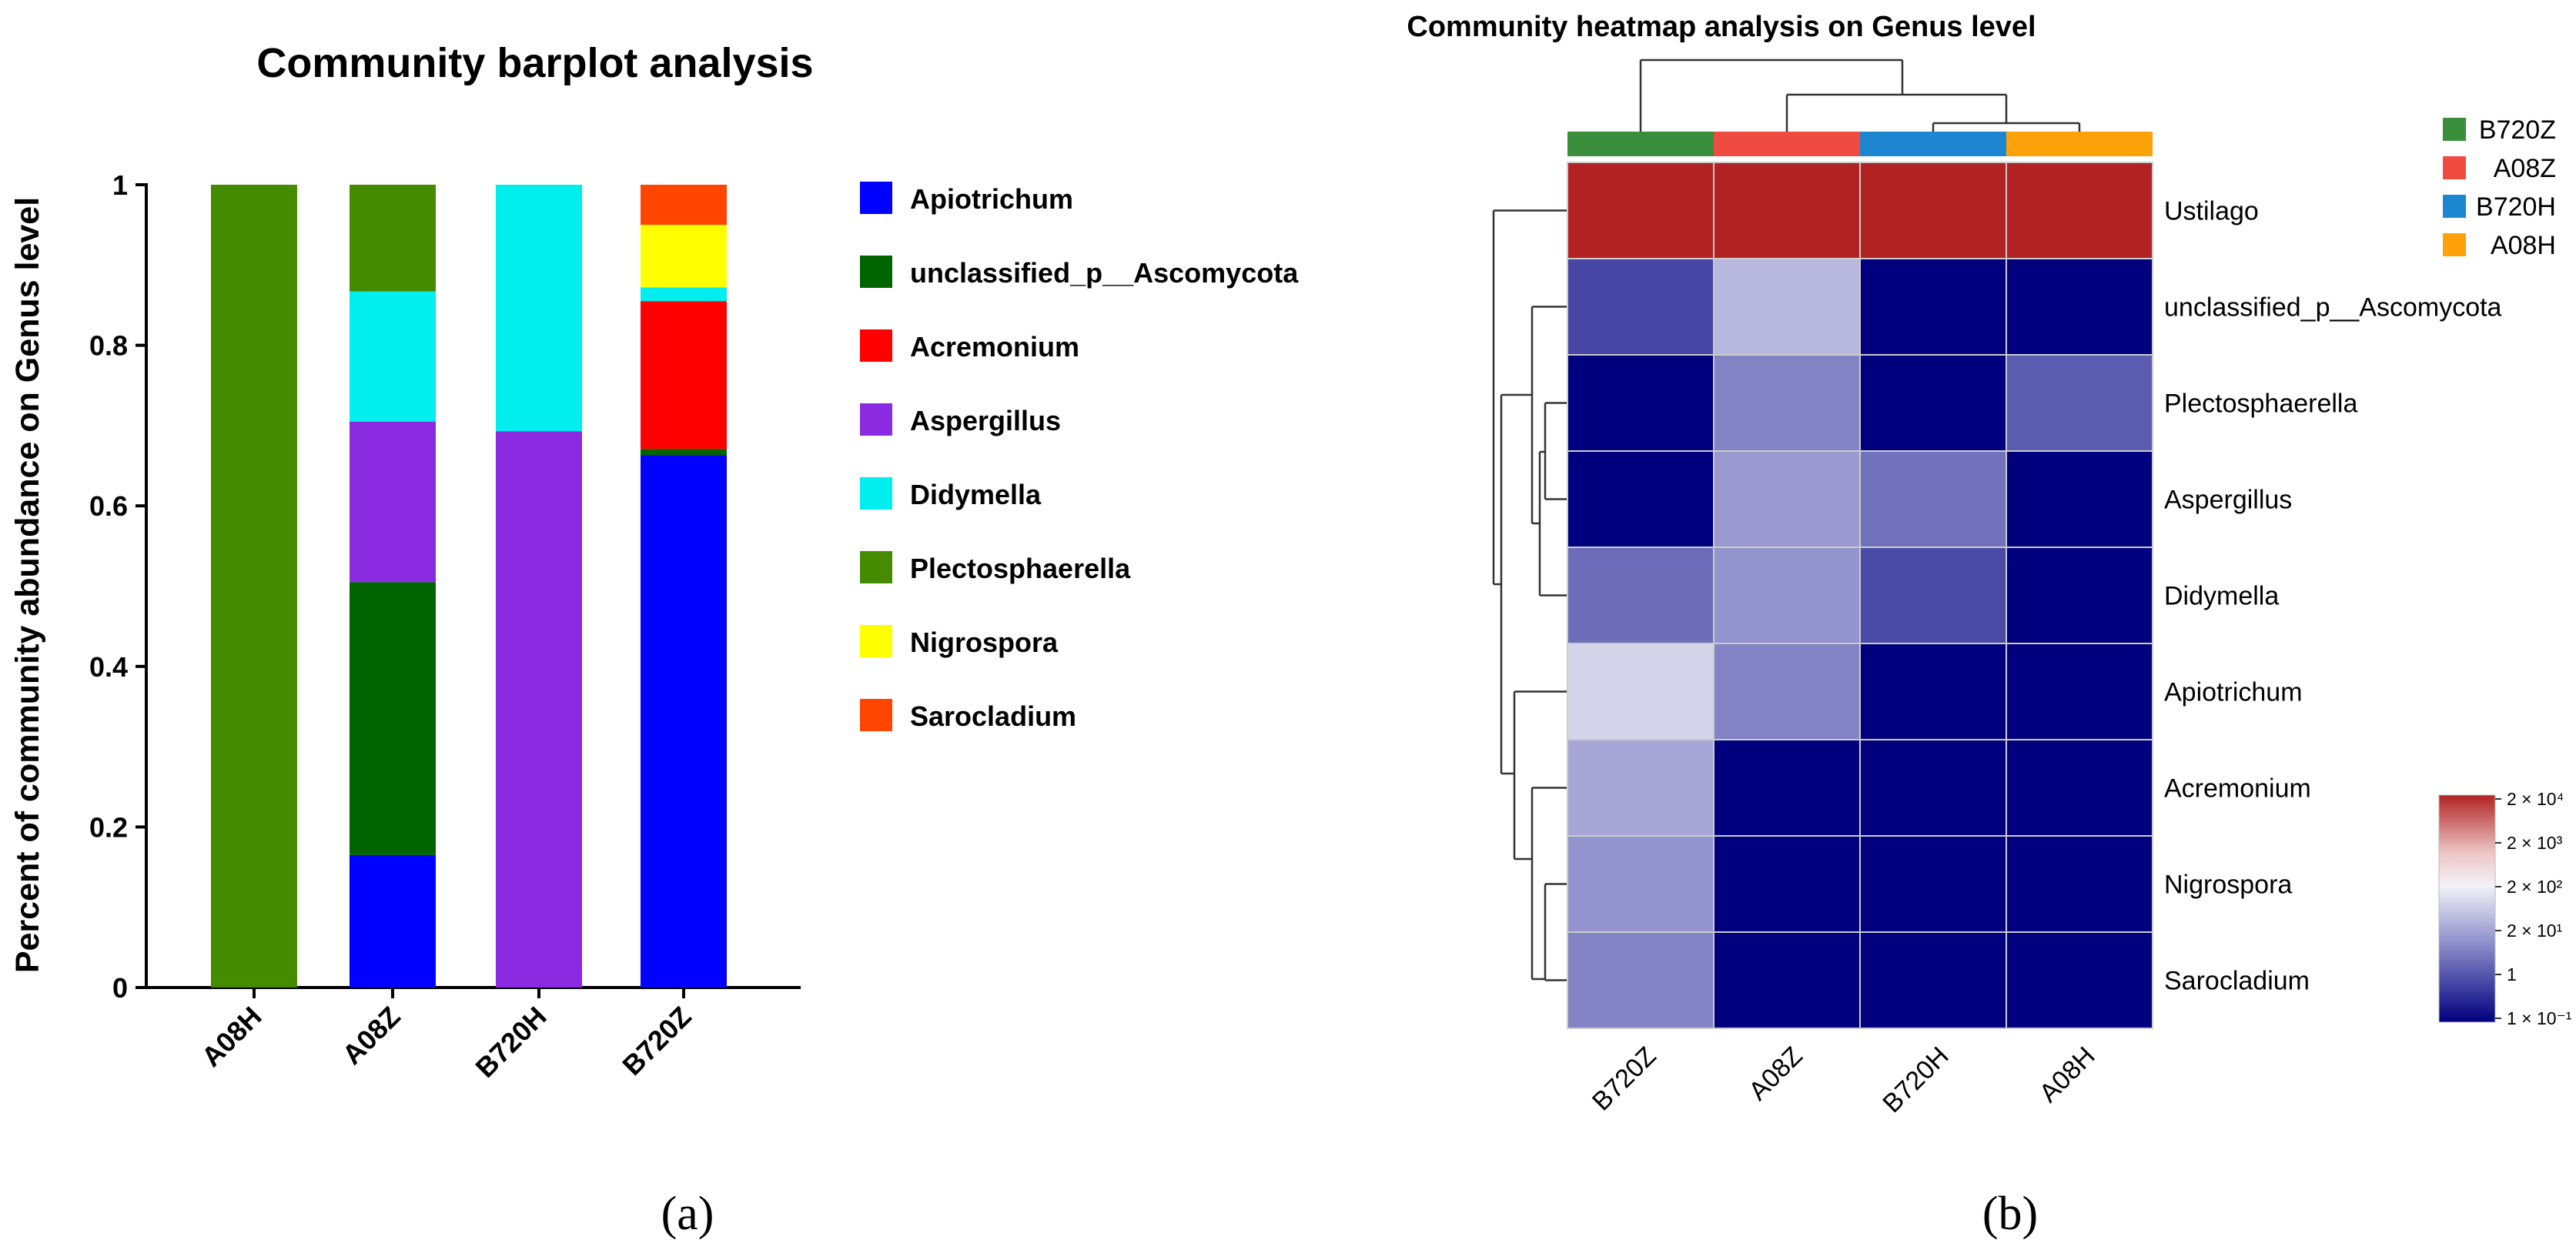 The image size is (2576, 1260). Describe the element at coordinates (687, 1214) in the screenshot. I see `panel-label-a: (a)` at that location.